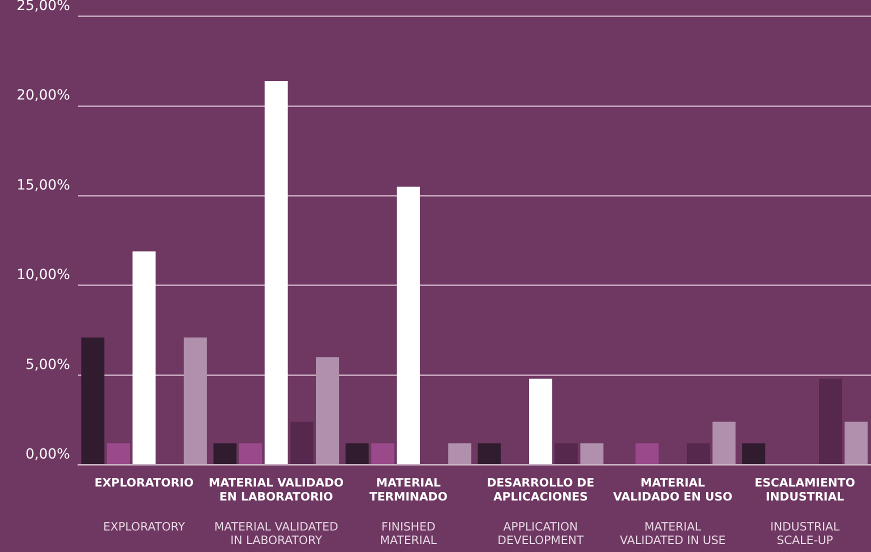 The width and height of the screenshot is (871, 552). Describe the element at coordinates (805, 512) in the screenshot. I see `category-label: ESCALAMIENTO INDUSTRIAL INDUSTRIAL SCALE-UP` at that location.